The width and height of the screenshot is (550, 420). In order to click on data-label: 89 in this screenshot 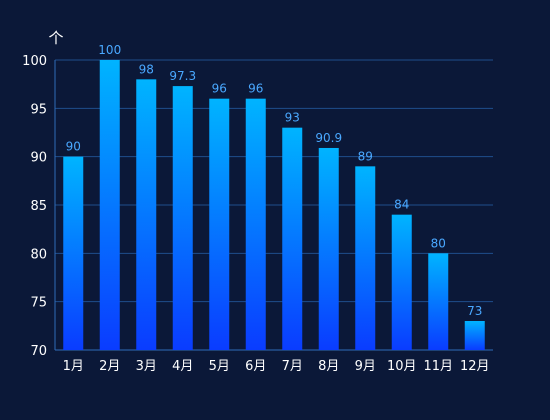, I will do `click(365, 156)`.